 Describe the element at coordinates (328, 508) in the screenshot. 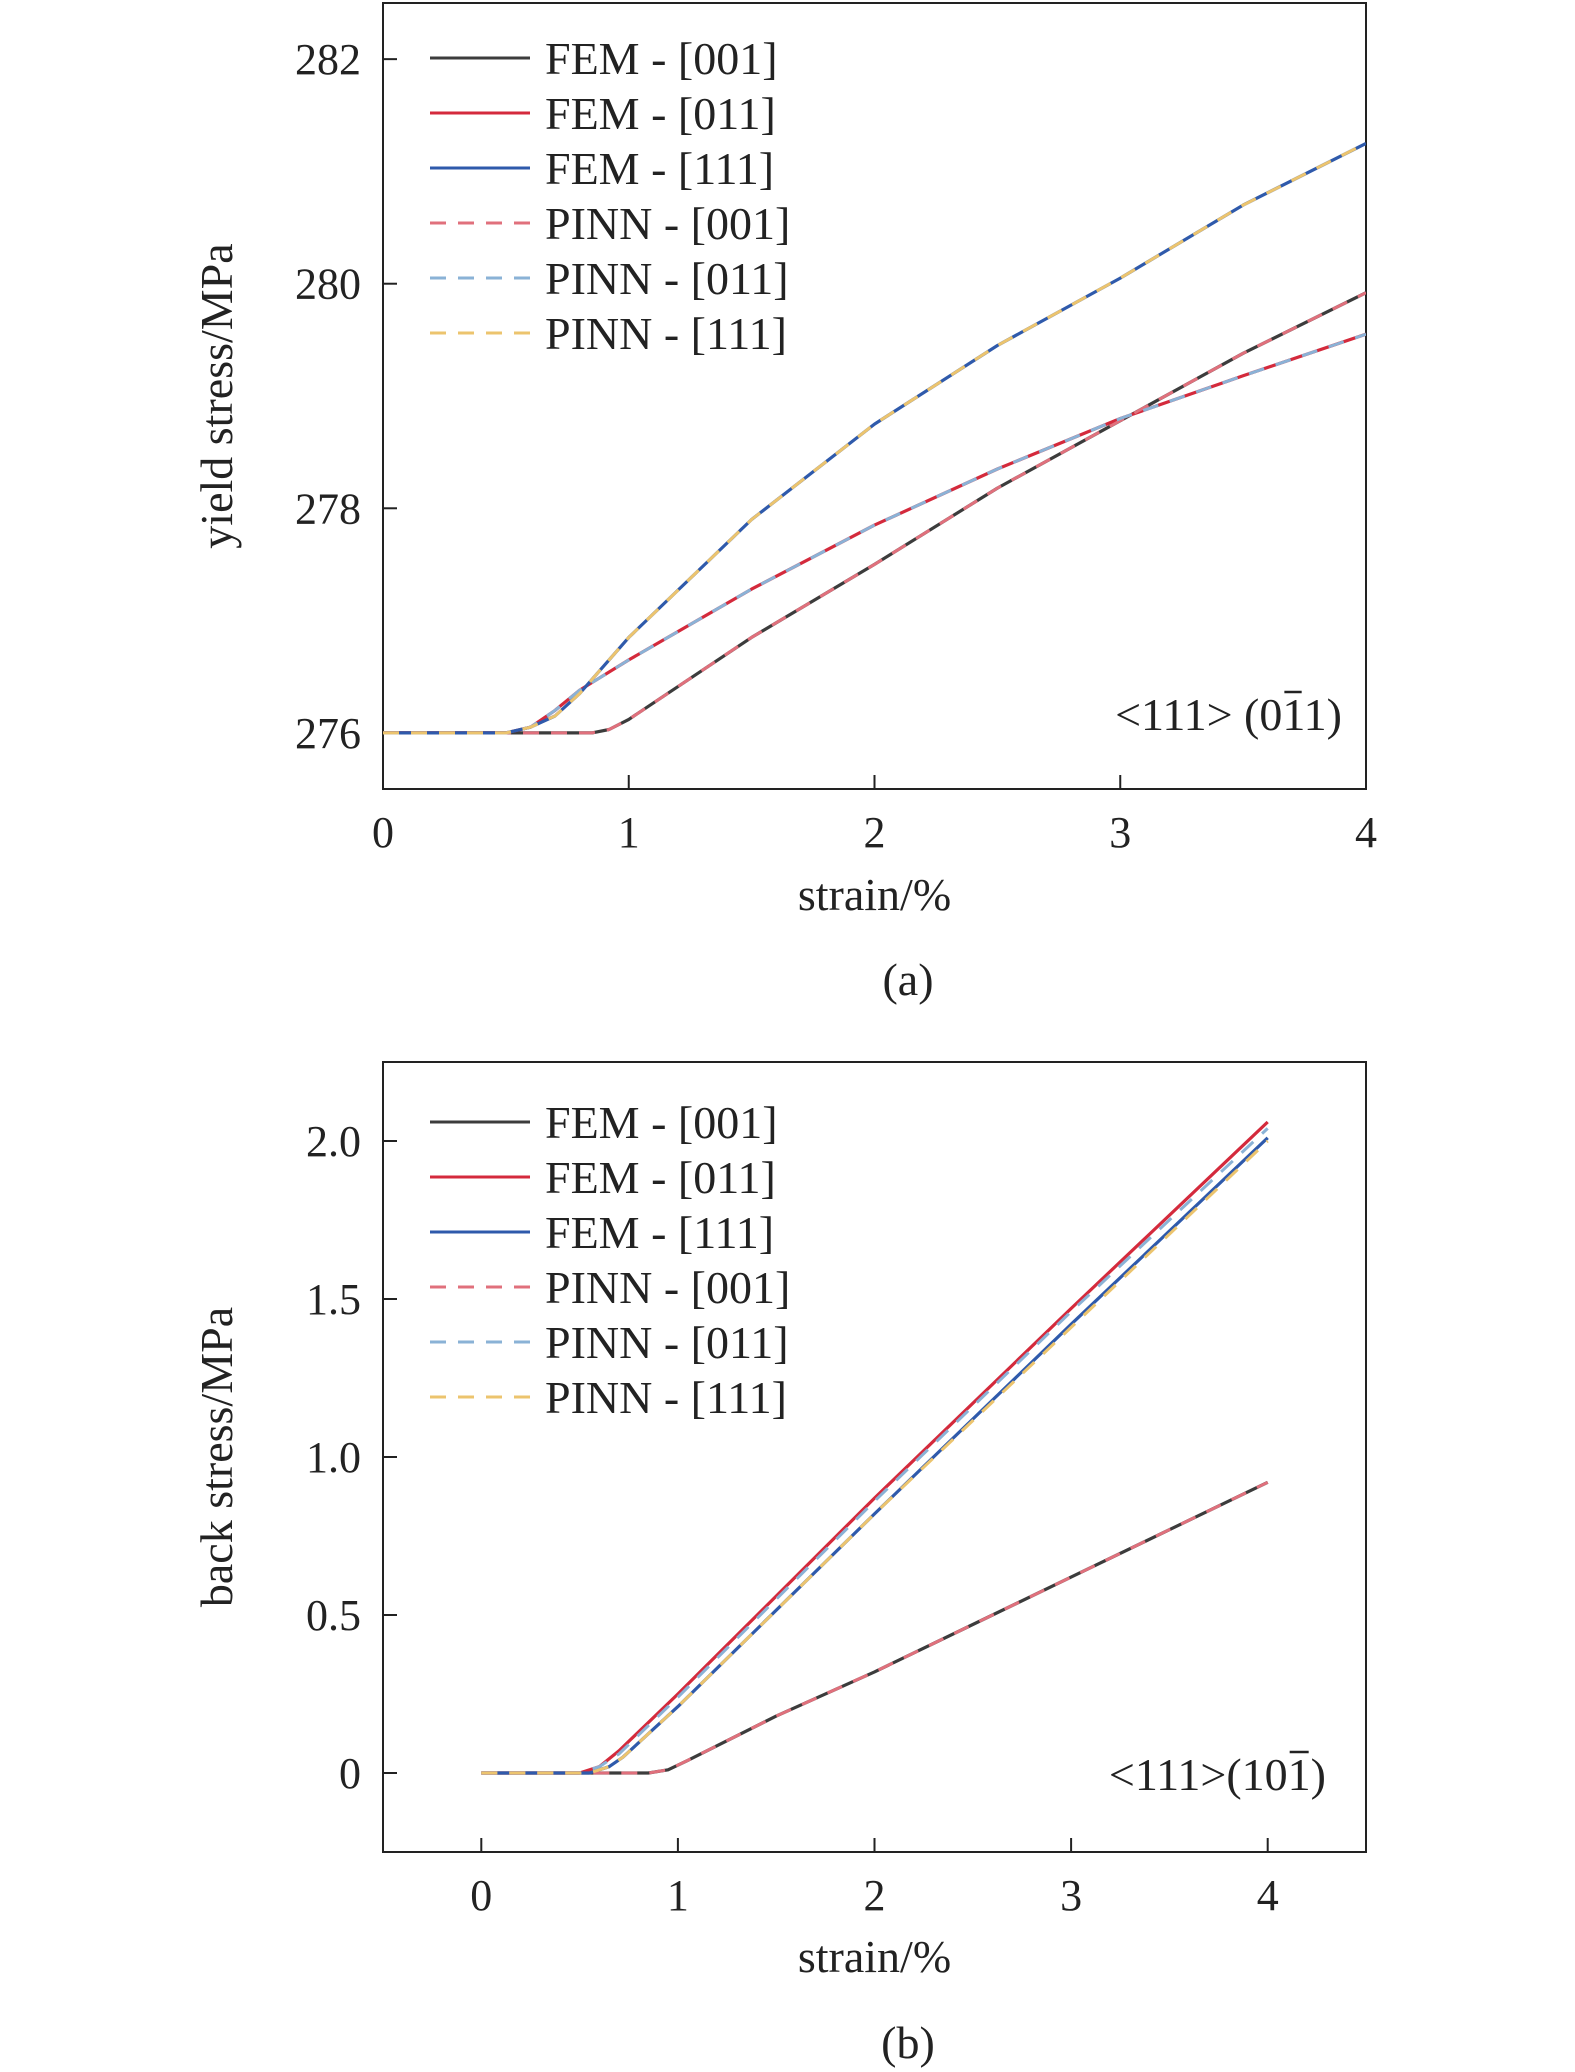

I see `y-tick-label-a: 278` at that location.